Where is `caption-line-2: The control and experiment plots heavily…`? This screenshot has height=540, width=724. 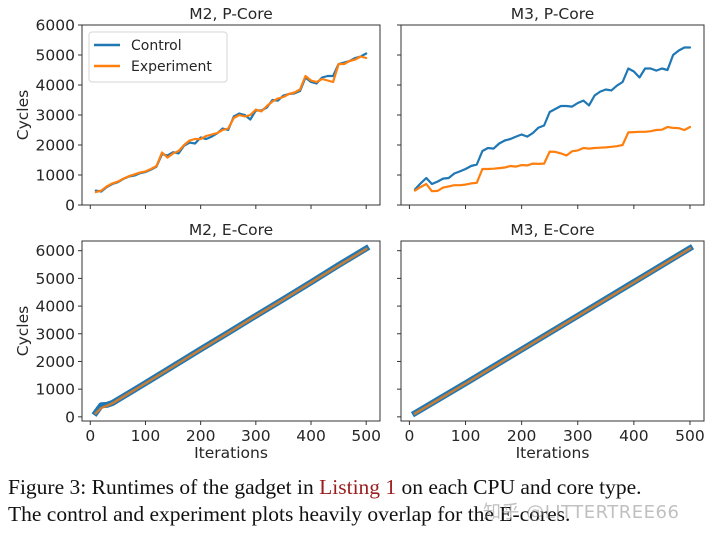 caption-line-2: The control and experiment plots heavily… is located at coordinates (289, 514).